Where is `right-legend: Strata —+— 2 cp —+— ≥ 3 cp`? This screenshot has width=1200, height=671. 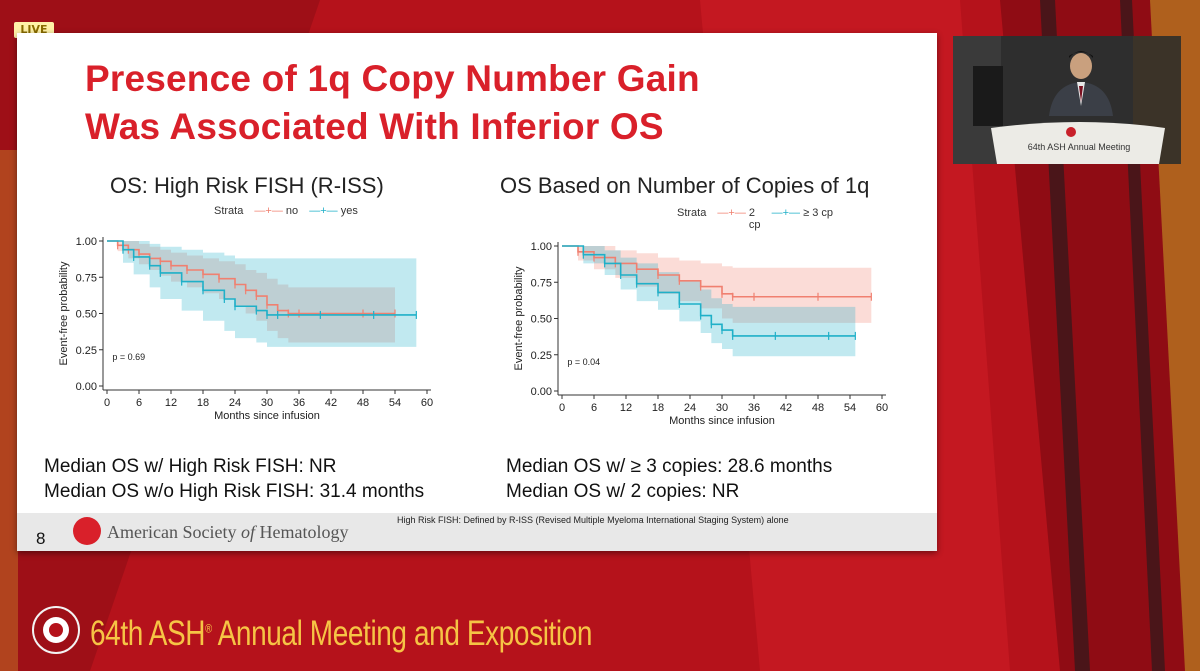 right-legend: Strata —+— 2 cp —+— ≥ 3 cp is located at coordinates (755, 219).